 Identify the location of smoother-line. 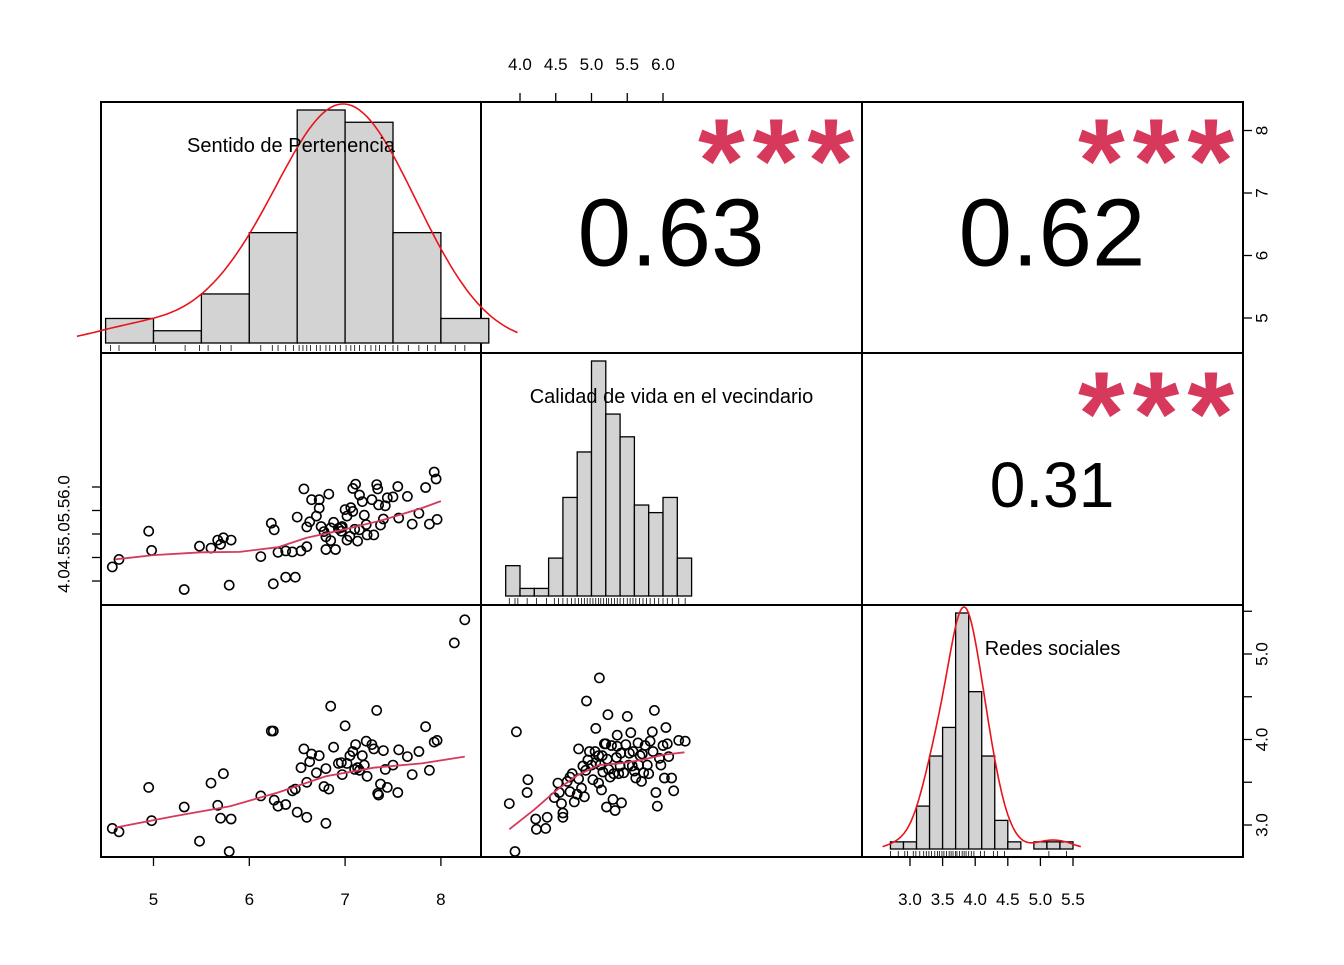
(290, 792).